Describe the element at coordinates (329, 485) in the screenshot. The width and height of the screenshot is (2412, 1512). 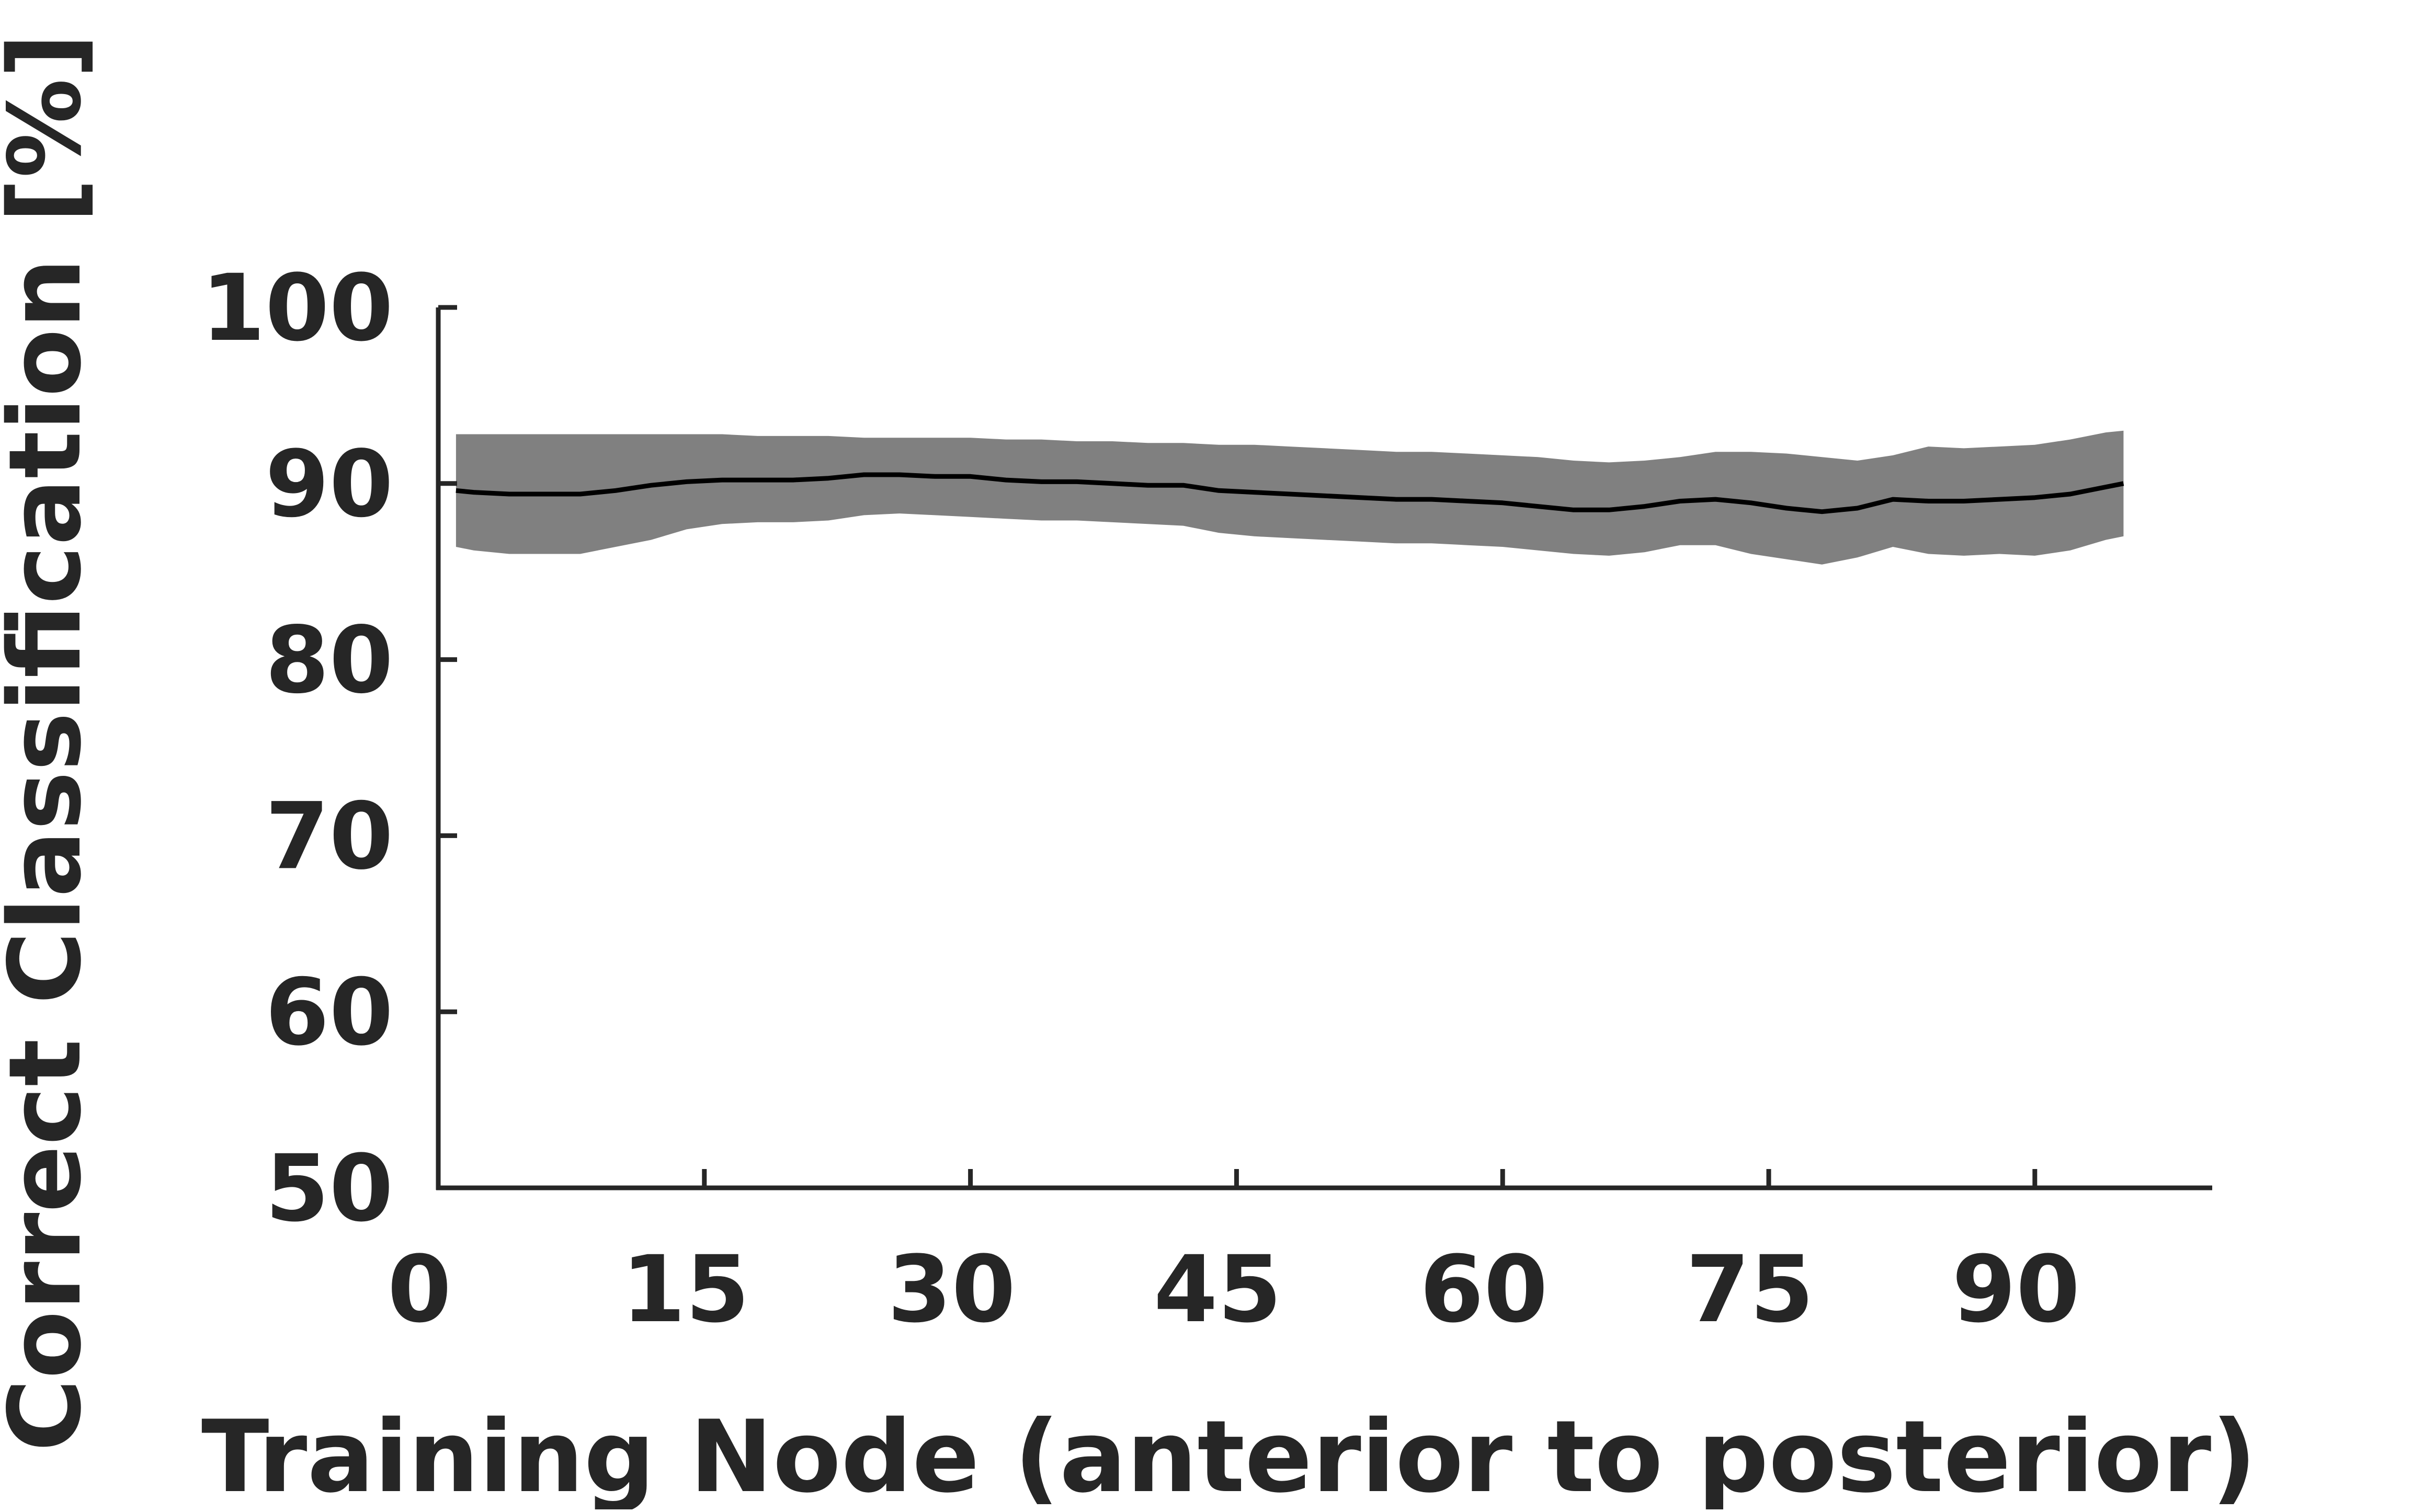
I see `y-tick-label: 90` at that location.